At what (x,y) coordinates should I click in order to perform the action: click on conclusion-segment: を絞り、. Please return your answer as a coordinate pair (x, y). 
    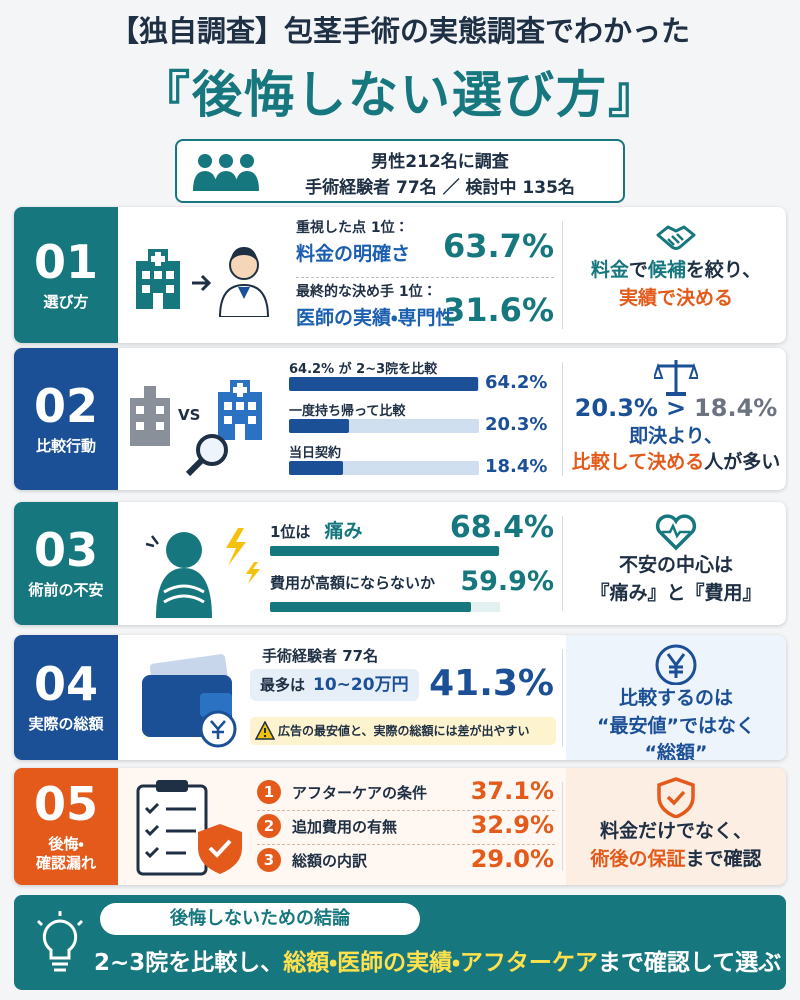
    Looking at the image, I should click on (723, 270).